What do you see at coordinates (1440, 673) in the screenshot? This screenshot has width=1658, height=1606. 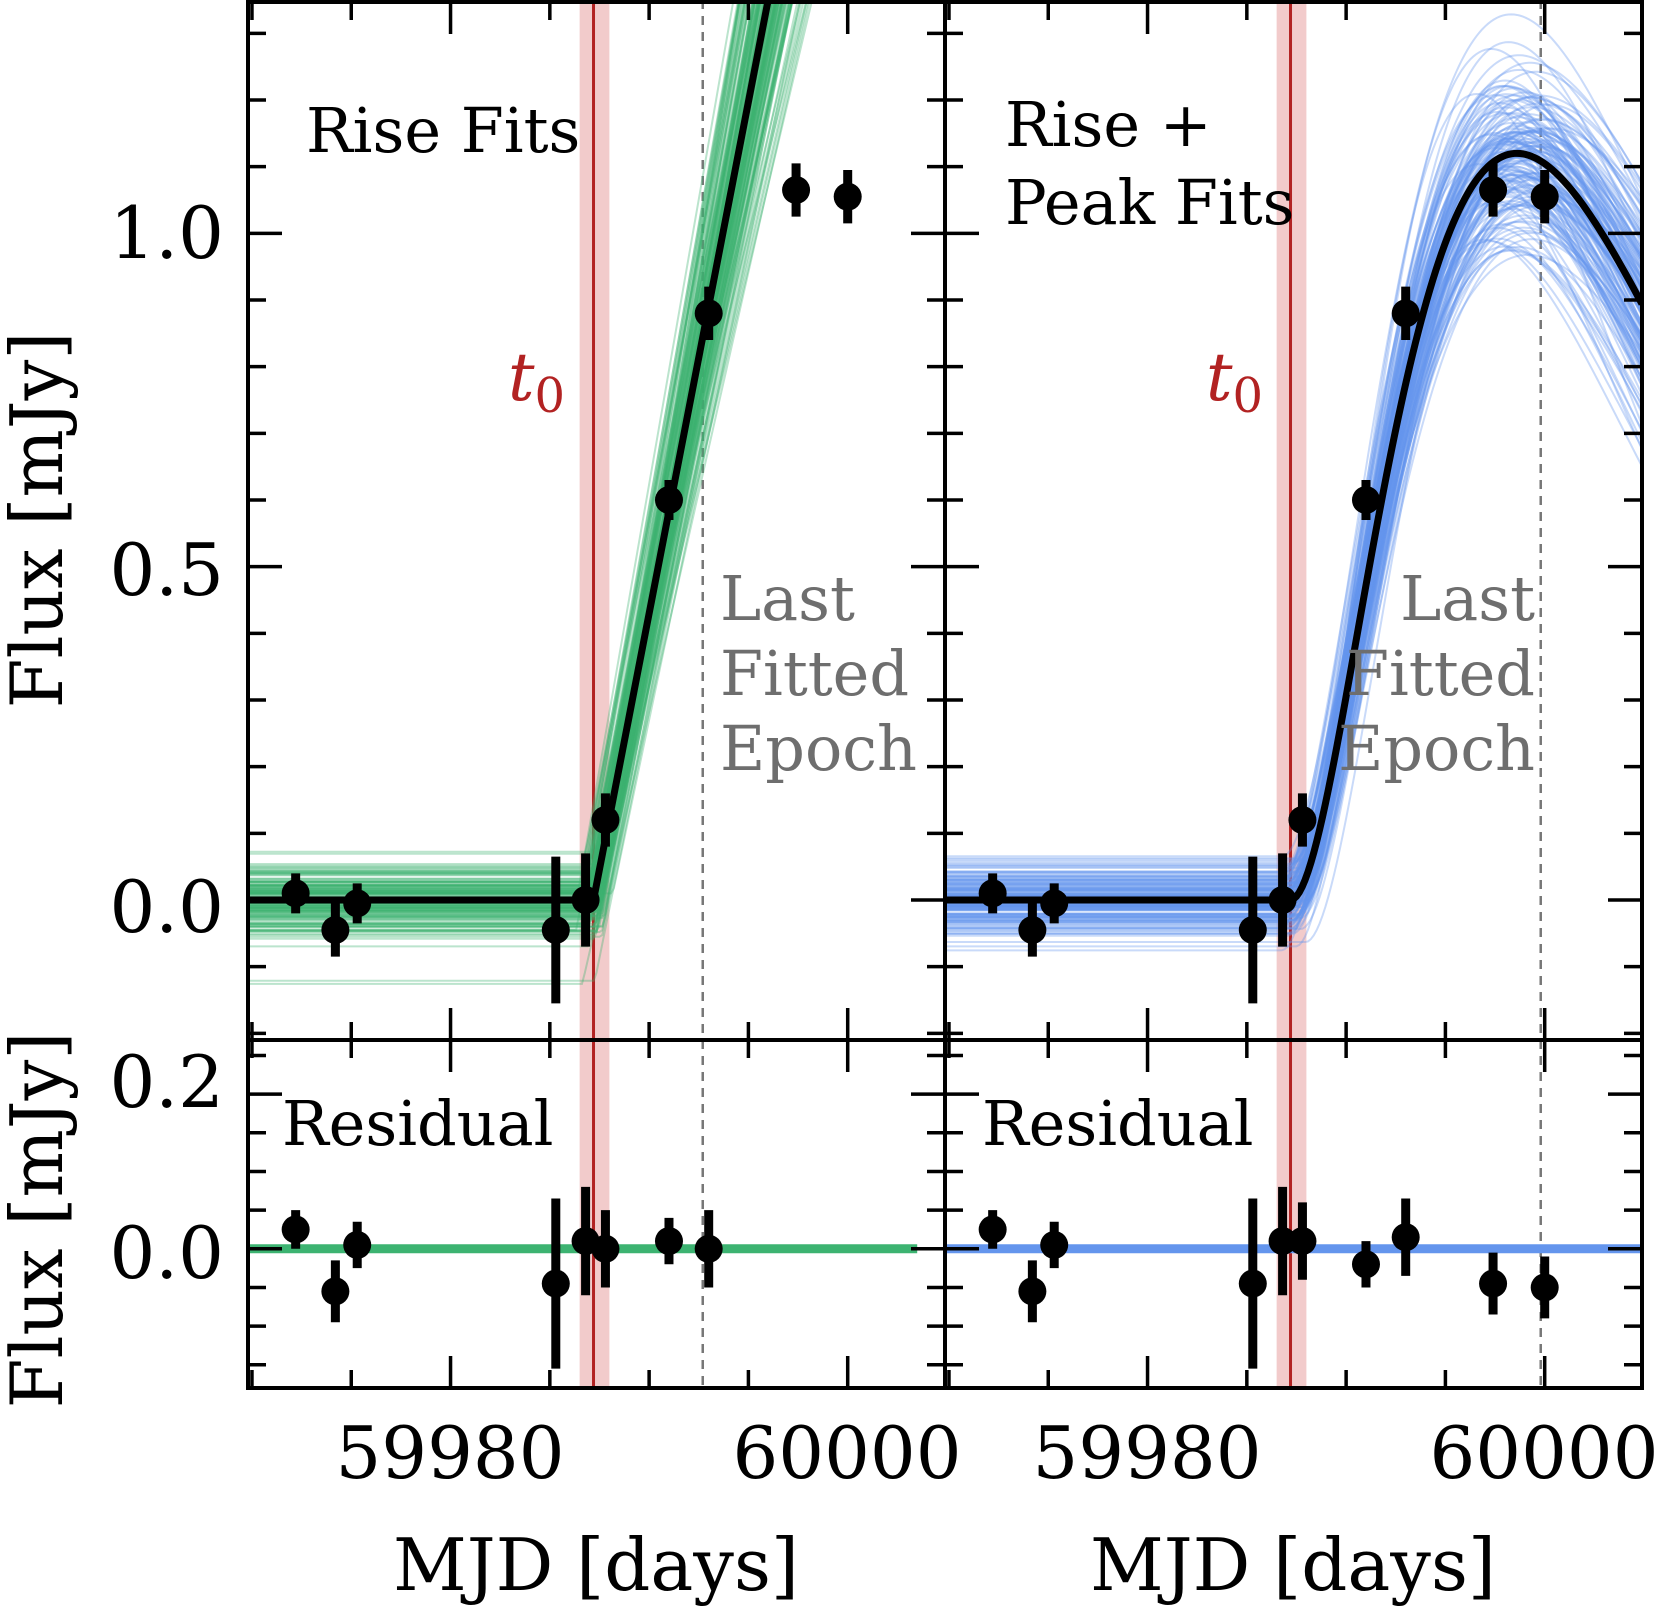 I see `last-fitted-epoch-line2-right: Fitted` at bounding box center [1440, 673].